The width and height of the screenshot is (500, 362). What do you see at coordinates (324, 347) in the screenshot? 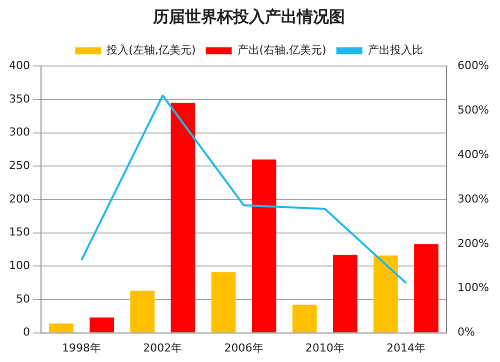
I see `x-tick-label: 2010年` at bounding box center [324, 347].